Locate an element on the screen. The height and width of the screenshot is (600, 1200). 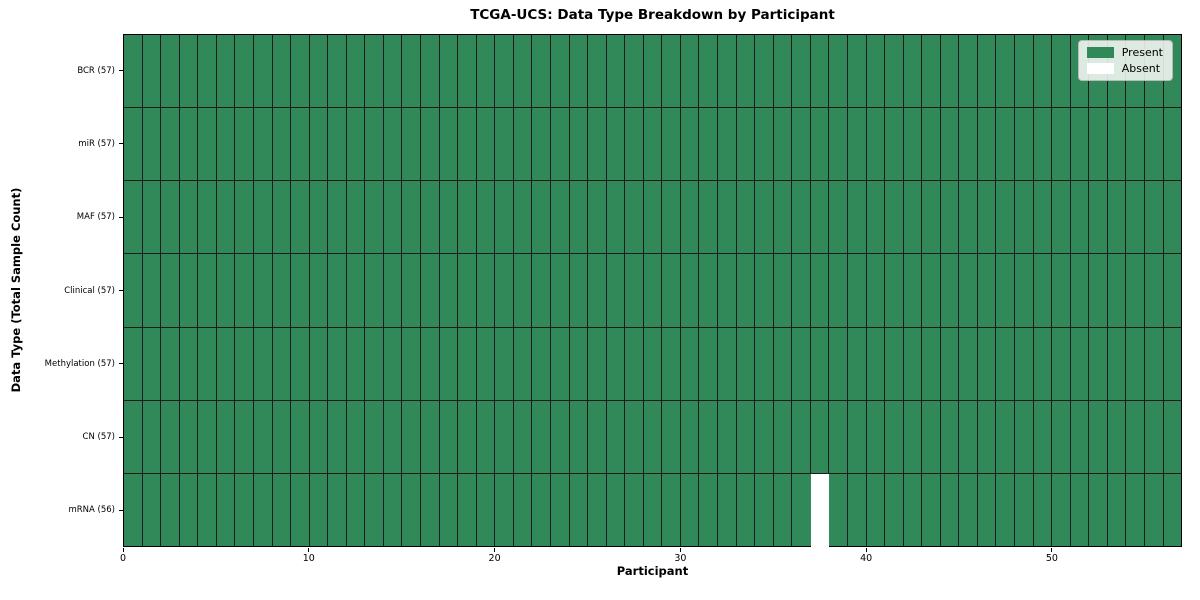
legend: Present Absent is located at coordinates (1125, 60).